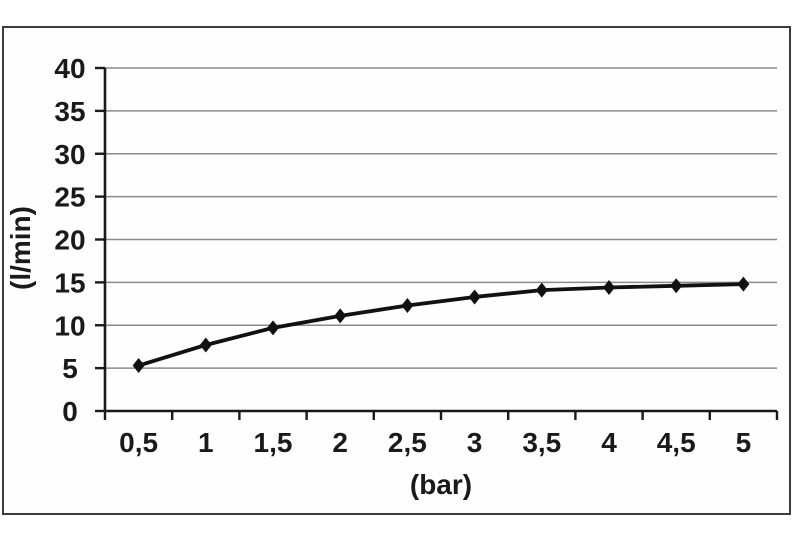 This screenshot has width=800, height=533. I want to click on x-tick-label: 1, so click(206, 442).